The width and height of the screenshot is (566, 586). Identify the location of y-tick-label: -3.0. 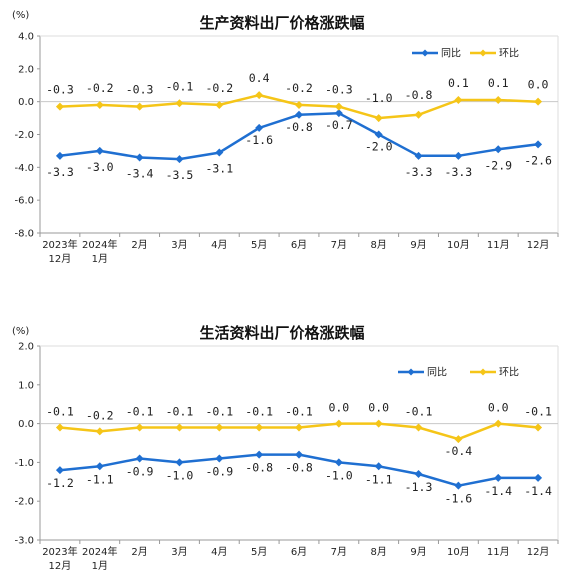
(24, 541).